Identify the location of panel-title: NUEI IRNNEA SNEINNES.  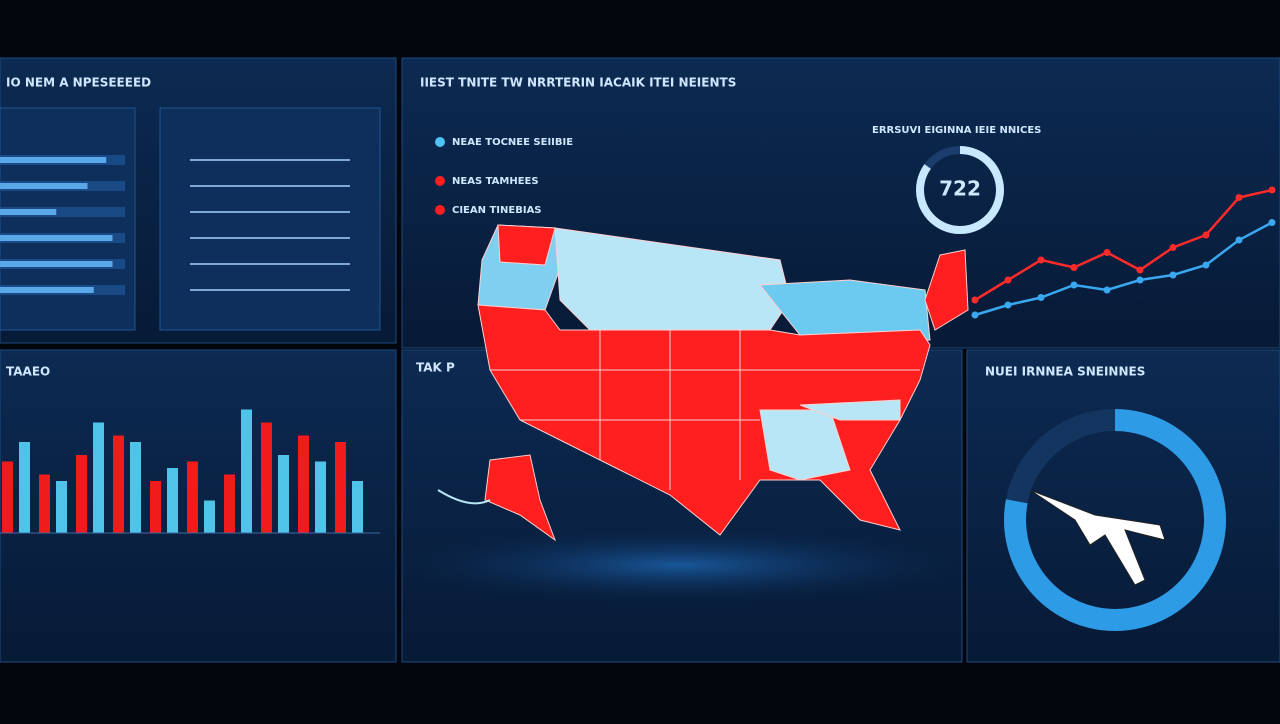
(1065, 372).